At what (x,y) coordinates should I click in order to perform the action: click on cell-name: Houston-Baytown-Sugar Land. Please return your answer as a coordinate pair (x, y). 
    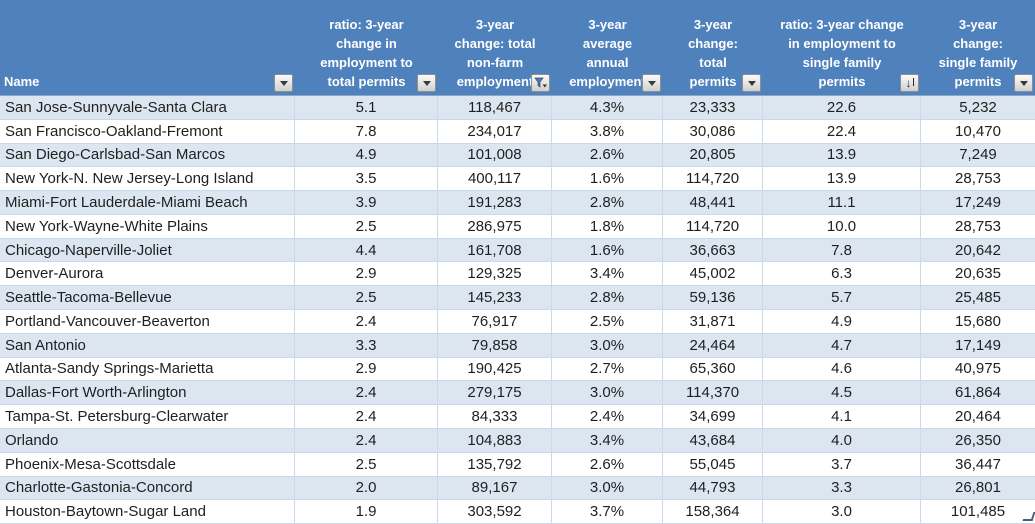
    Looking at the image, I should click on (147, 512).